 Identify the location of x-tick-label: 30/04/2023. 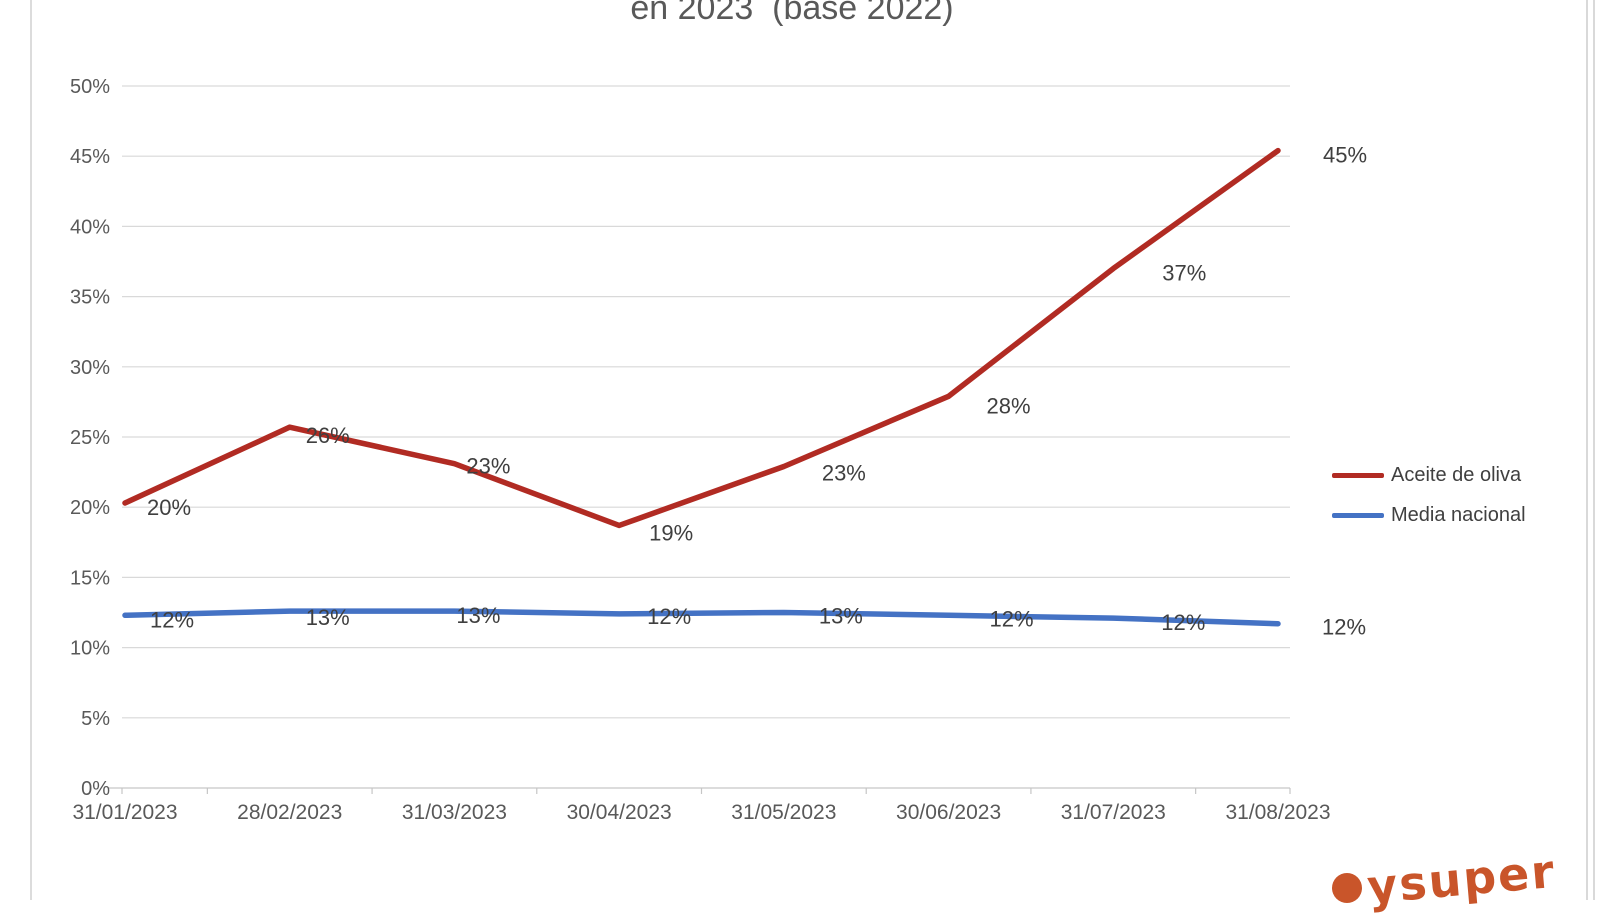
(619, 812).